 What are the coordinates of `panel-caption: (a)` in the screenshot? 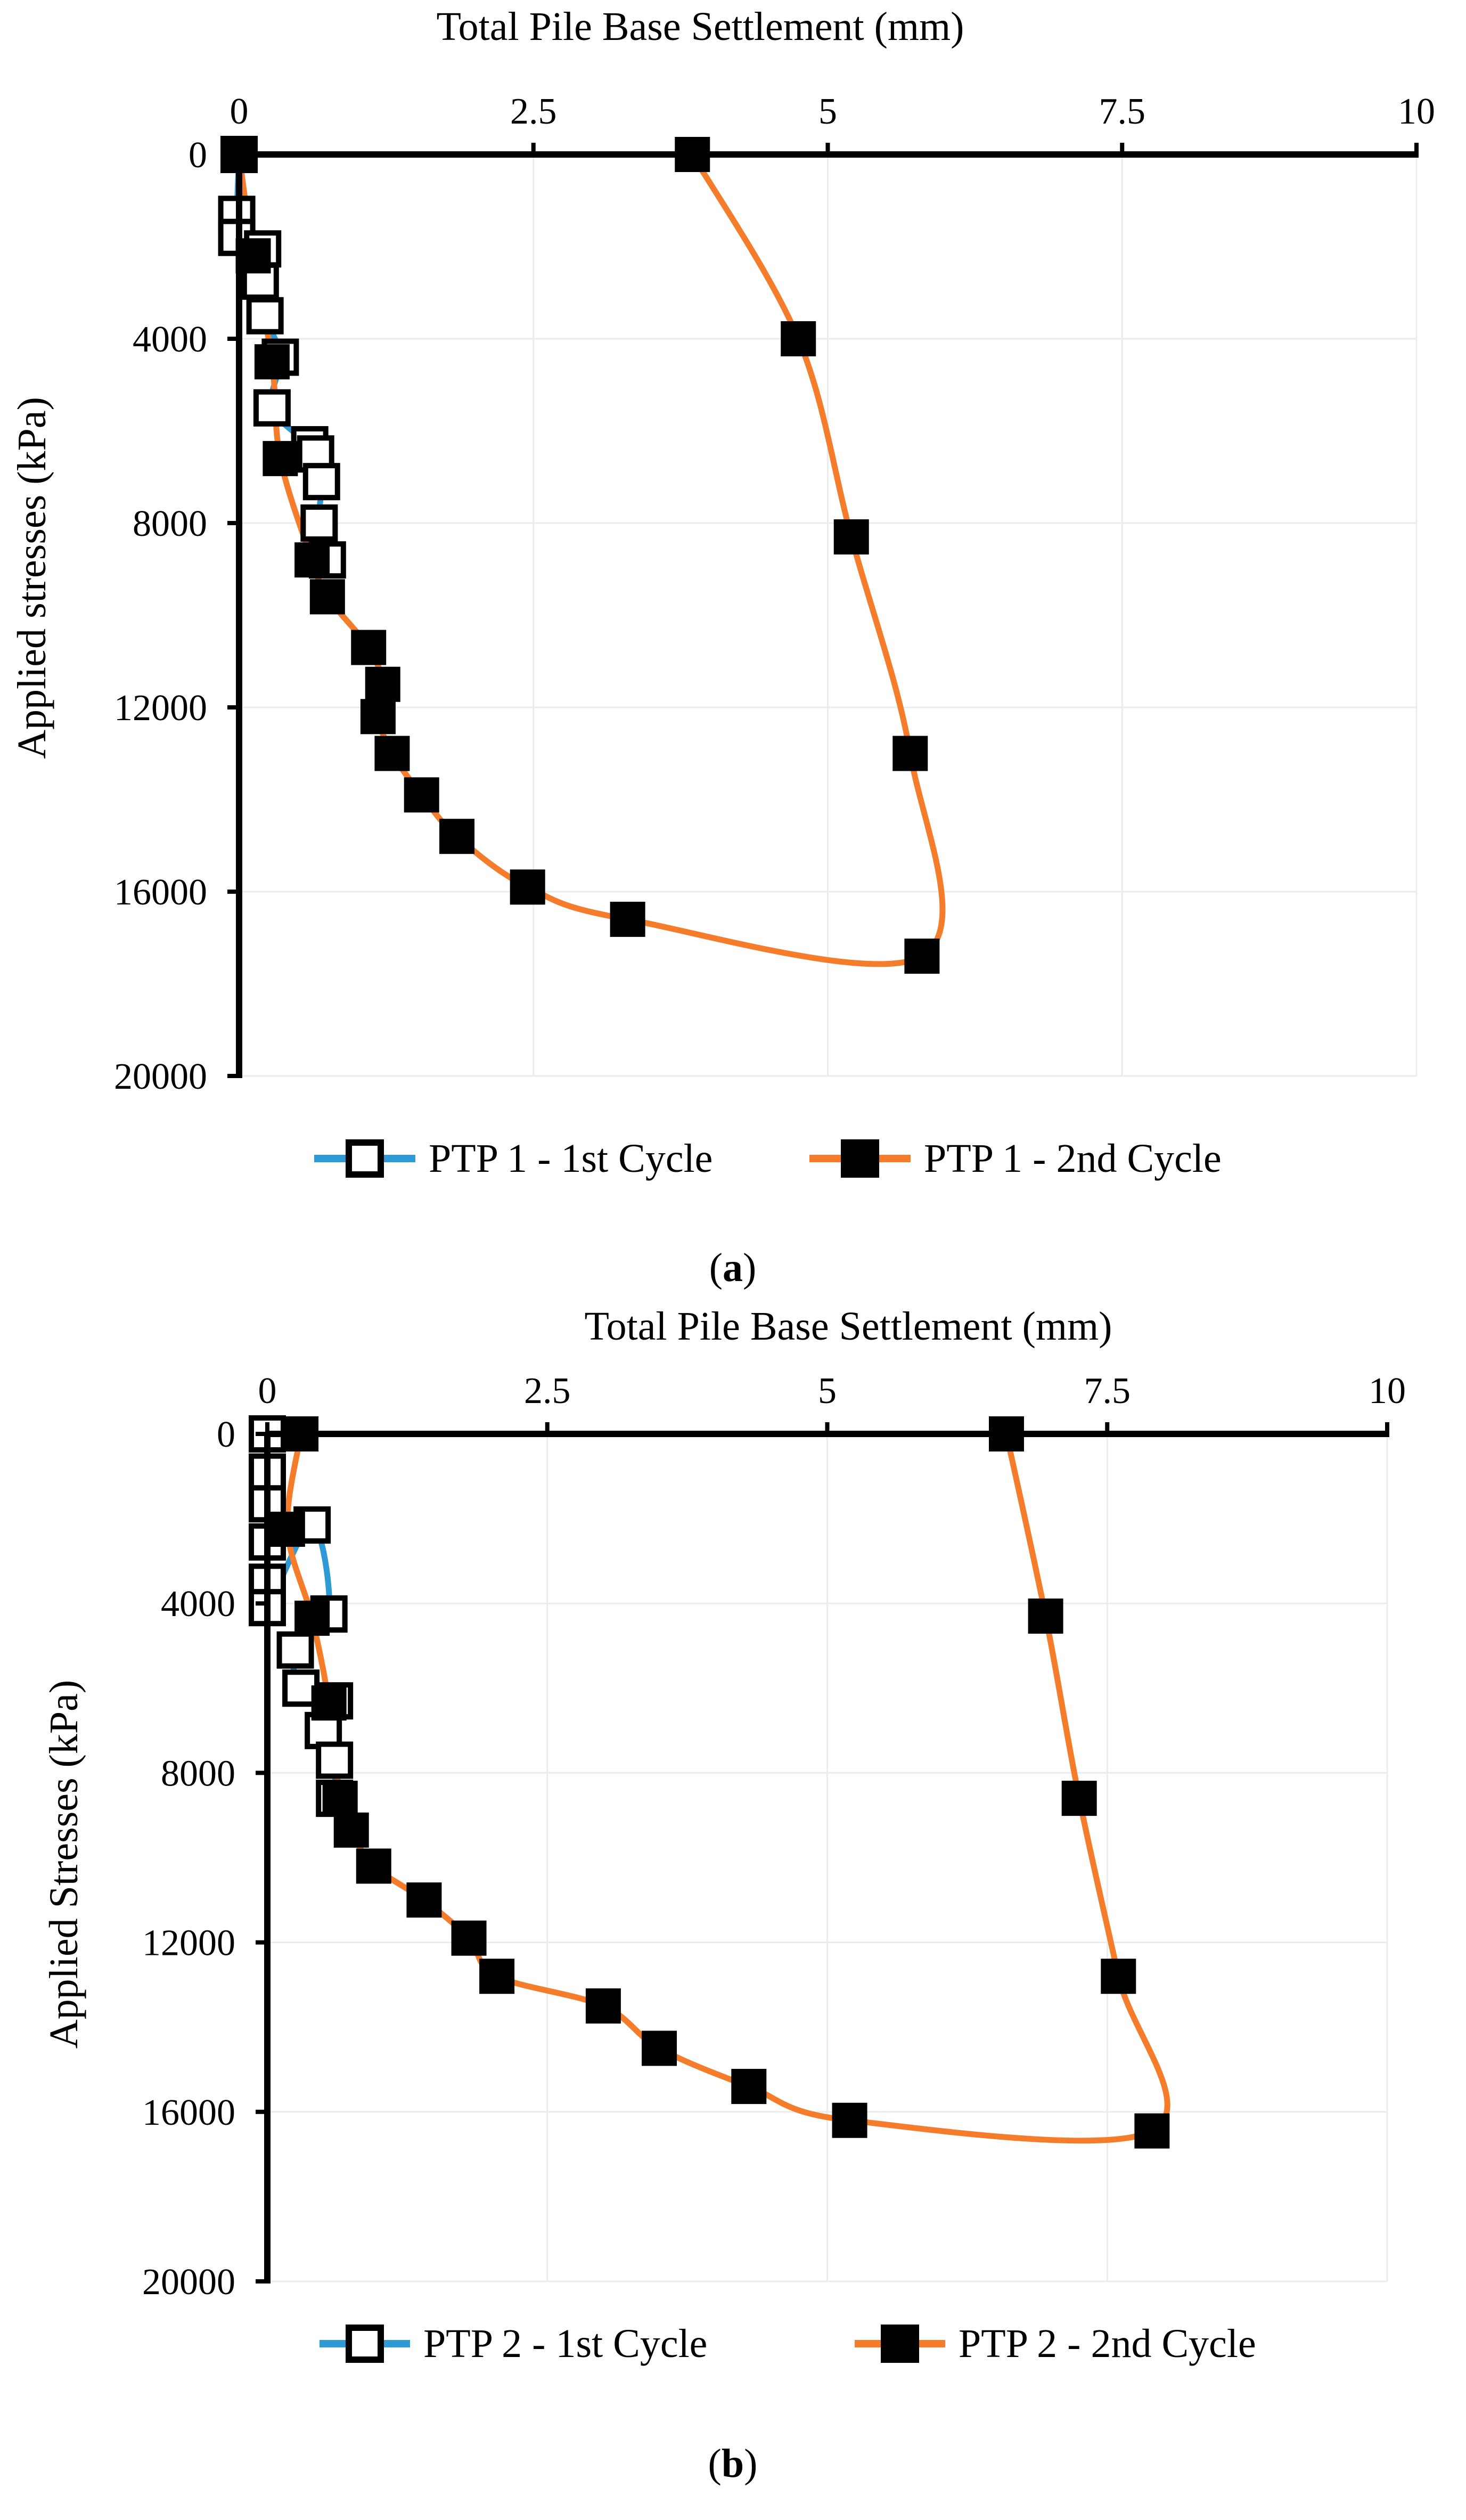 It's located at (733, 1268).